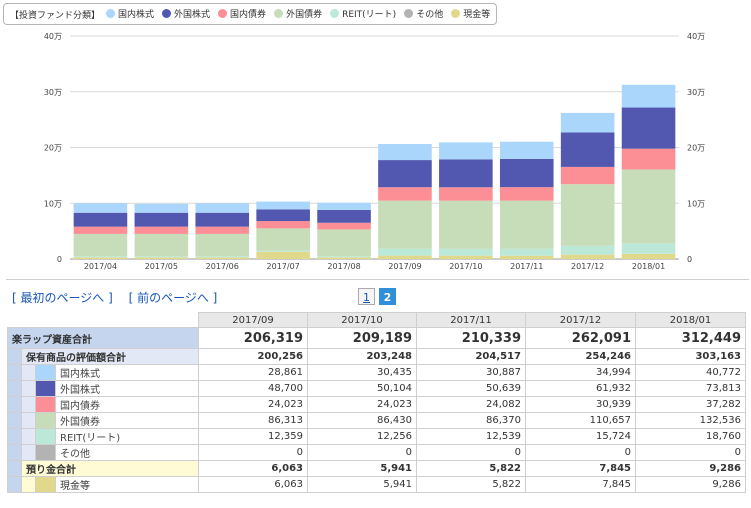  I want to click on x-tick-label: 2017/11, so click(526, 266).